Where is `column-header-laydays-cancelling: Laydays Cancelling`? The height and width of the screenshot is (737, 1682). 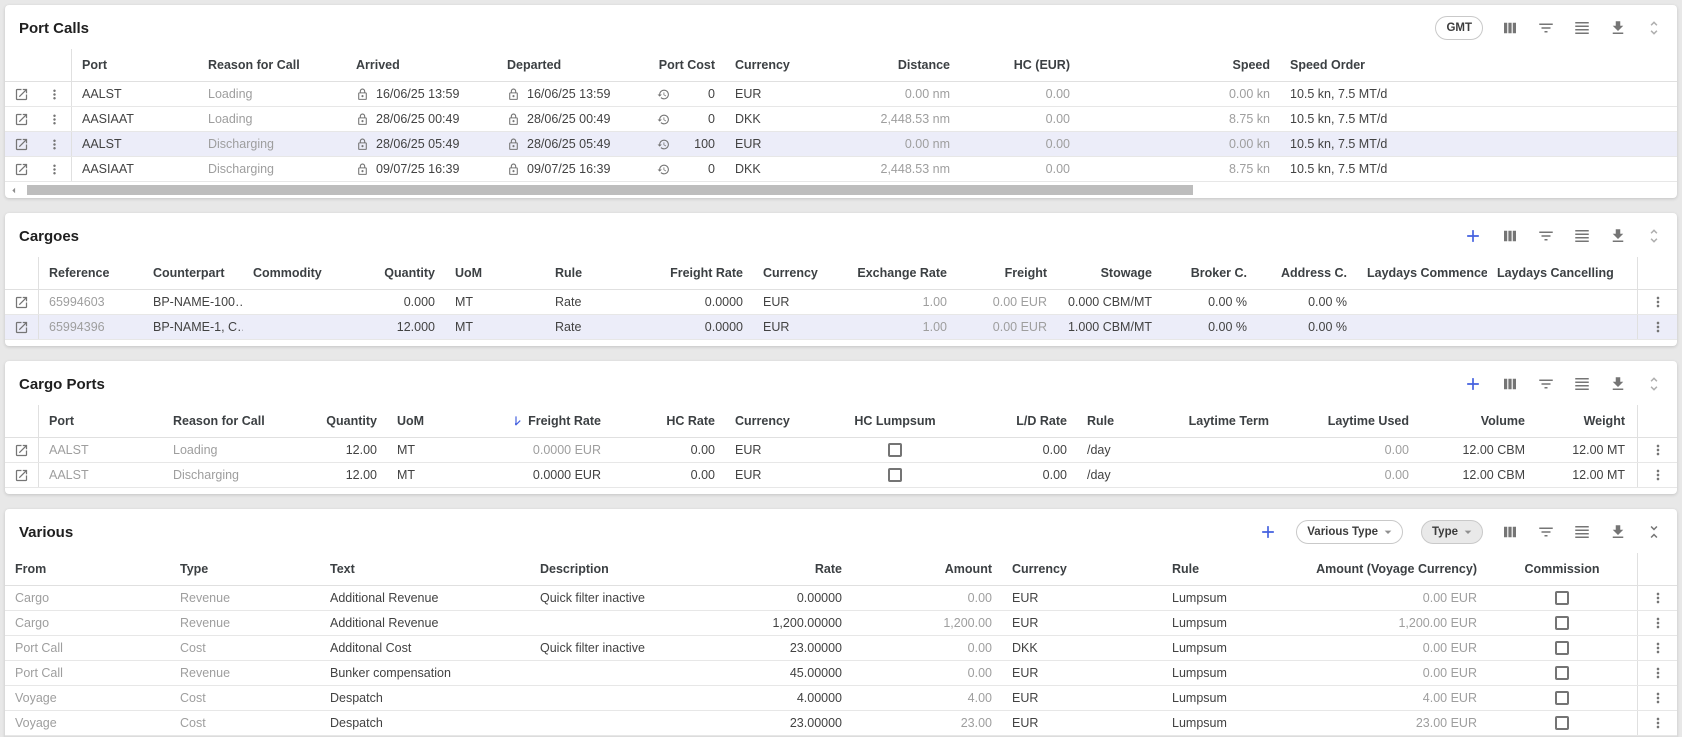 column-header-laydays-cancelling: Laydays Cancelling is located at coordinates (1555, 273).